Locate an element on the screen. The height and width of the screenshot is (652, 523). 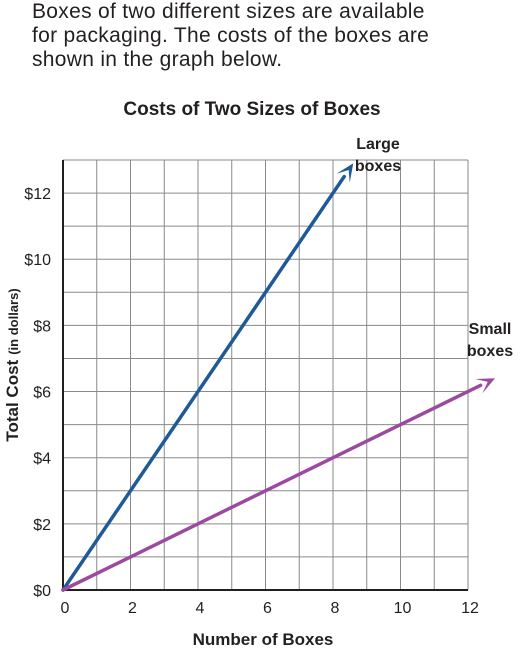
x-axis-label: Number of Boxes is located at coordinates (263, 639).